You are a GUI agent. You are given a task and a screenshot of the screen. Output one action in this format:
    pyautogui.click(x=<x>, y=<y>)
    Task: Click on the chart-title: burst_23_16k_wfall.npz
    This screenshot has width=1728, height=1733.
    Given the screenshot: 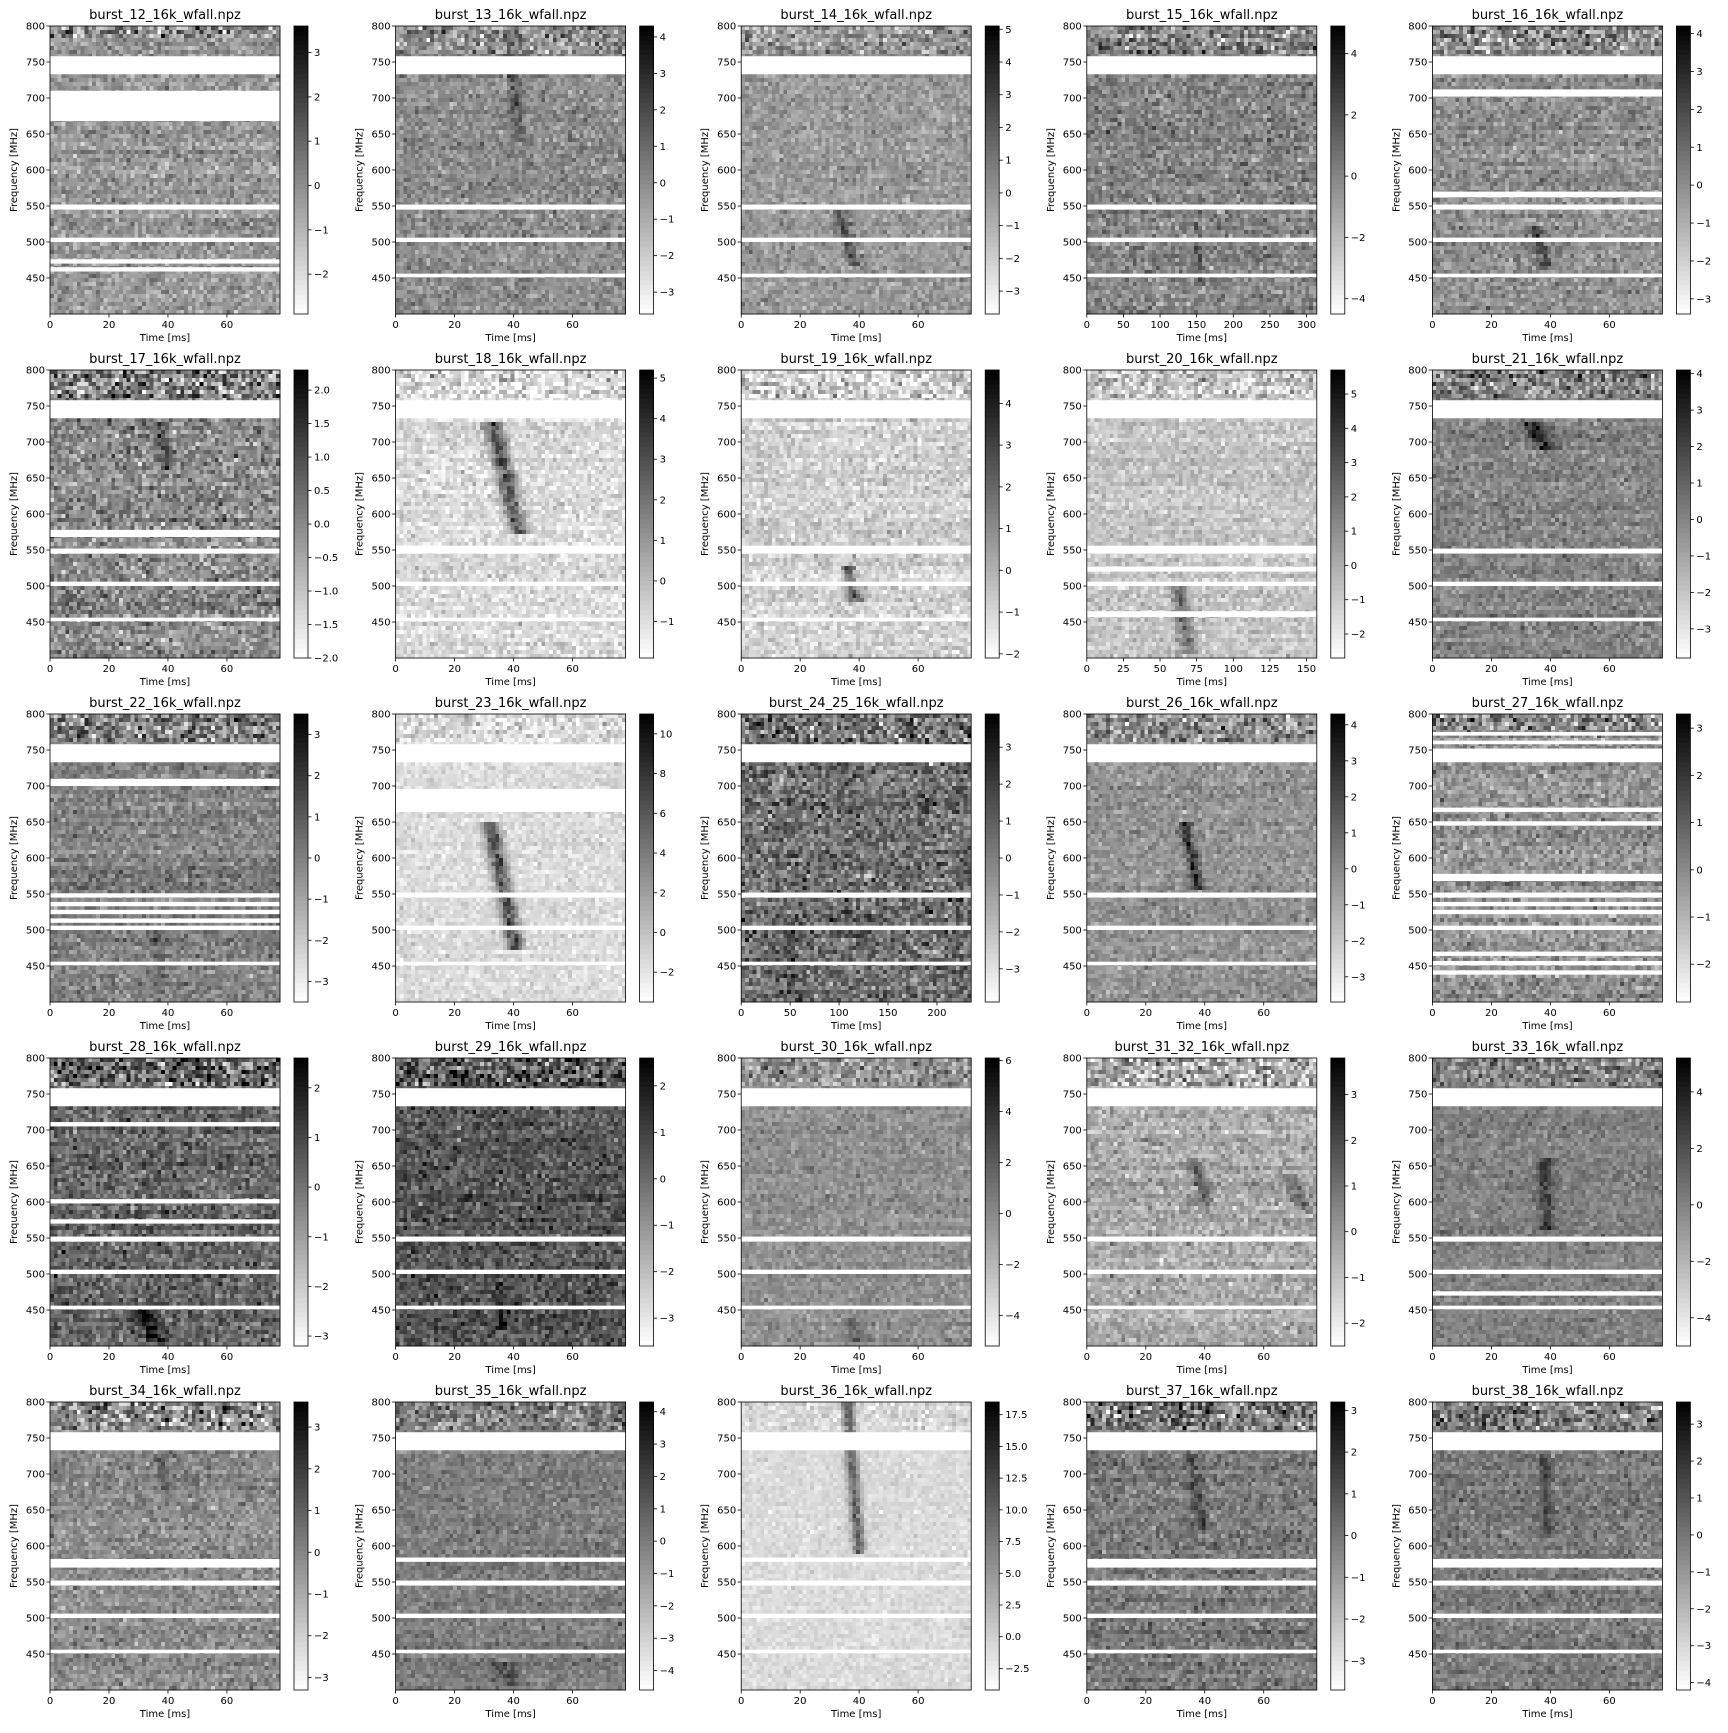 What is the action you would take?
    pyautogui.click(x=511, y=703)
    